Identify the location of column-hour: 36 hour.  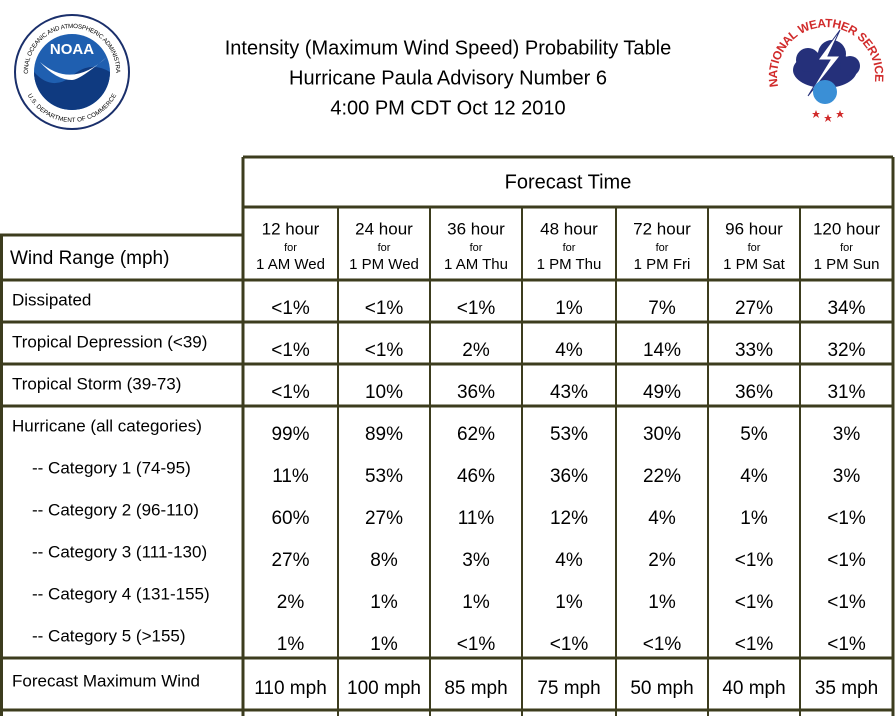
(476, 228).